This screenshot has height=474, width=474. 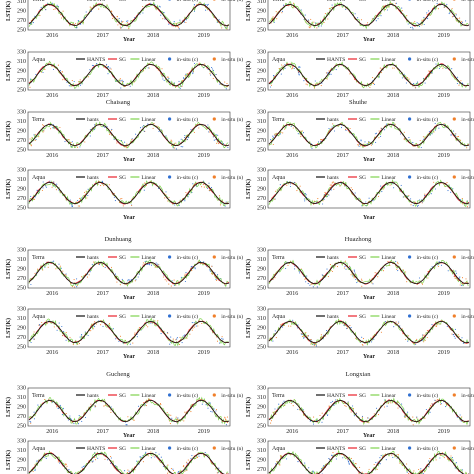 I want to click on x-axis-label: Year, so click(x=369, y=218).